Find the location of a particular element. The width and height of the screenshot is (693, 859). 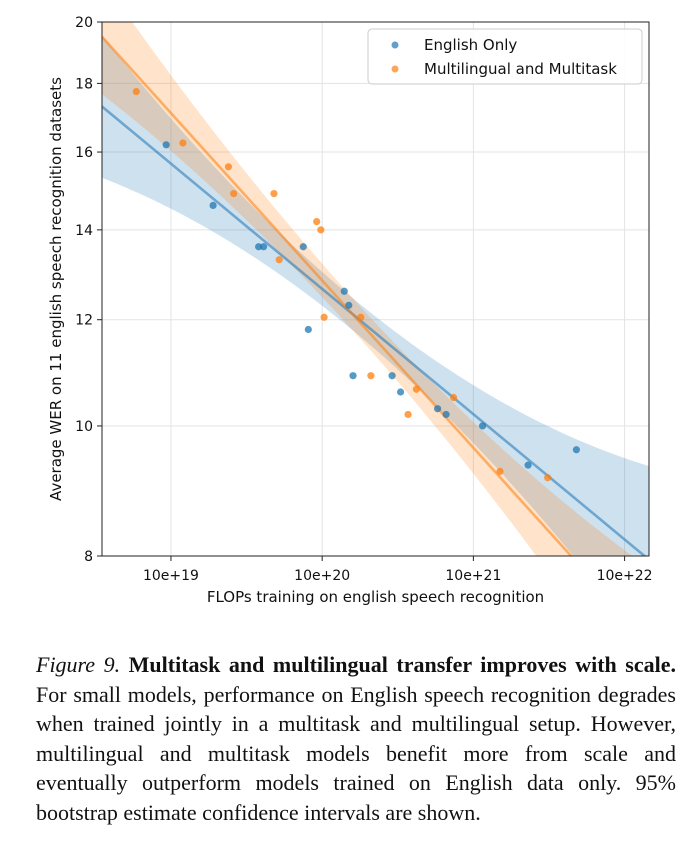

legend-frame is located at coordinates (505, 56).